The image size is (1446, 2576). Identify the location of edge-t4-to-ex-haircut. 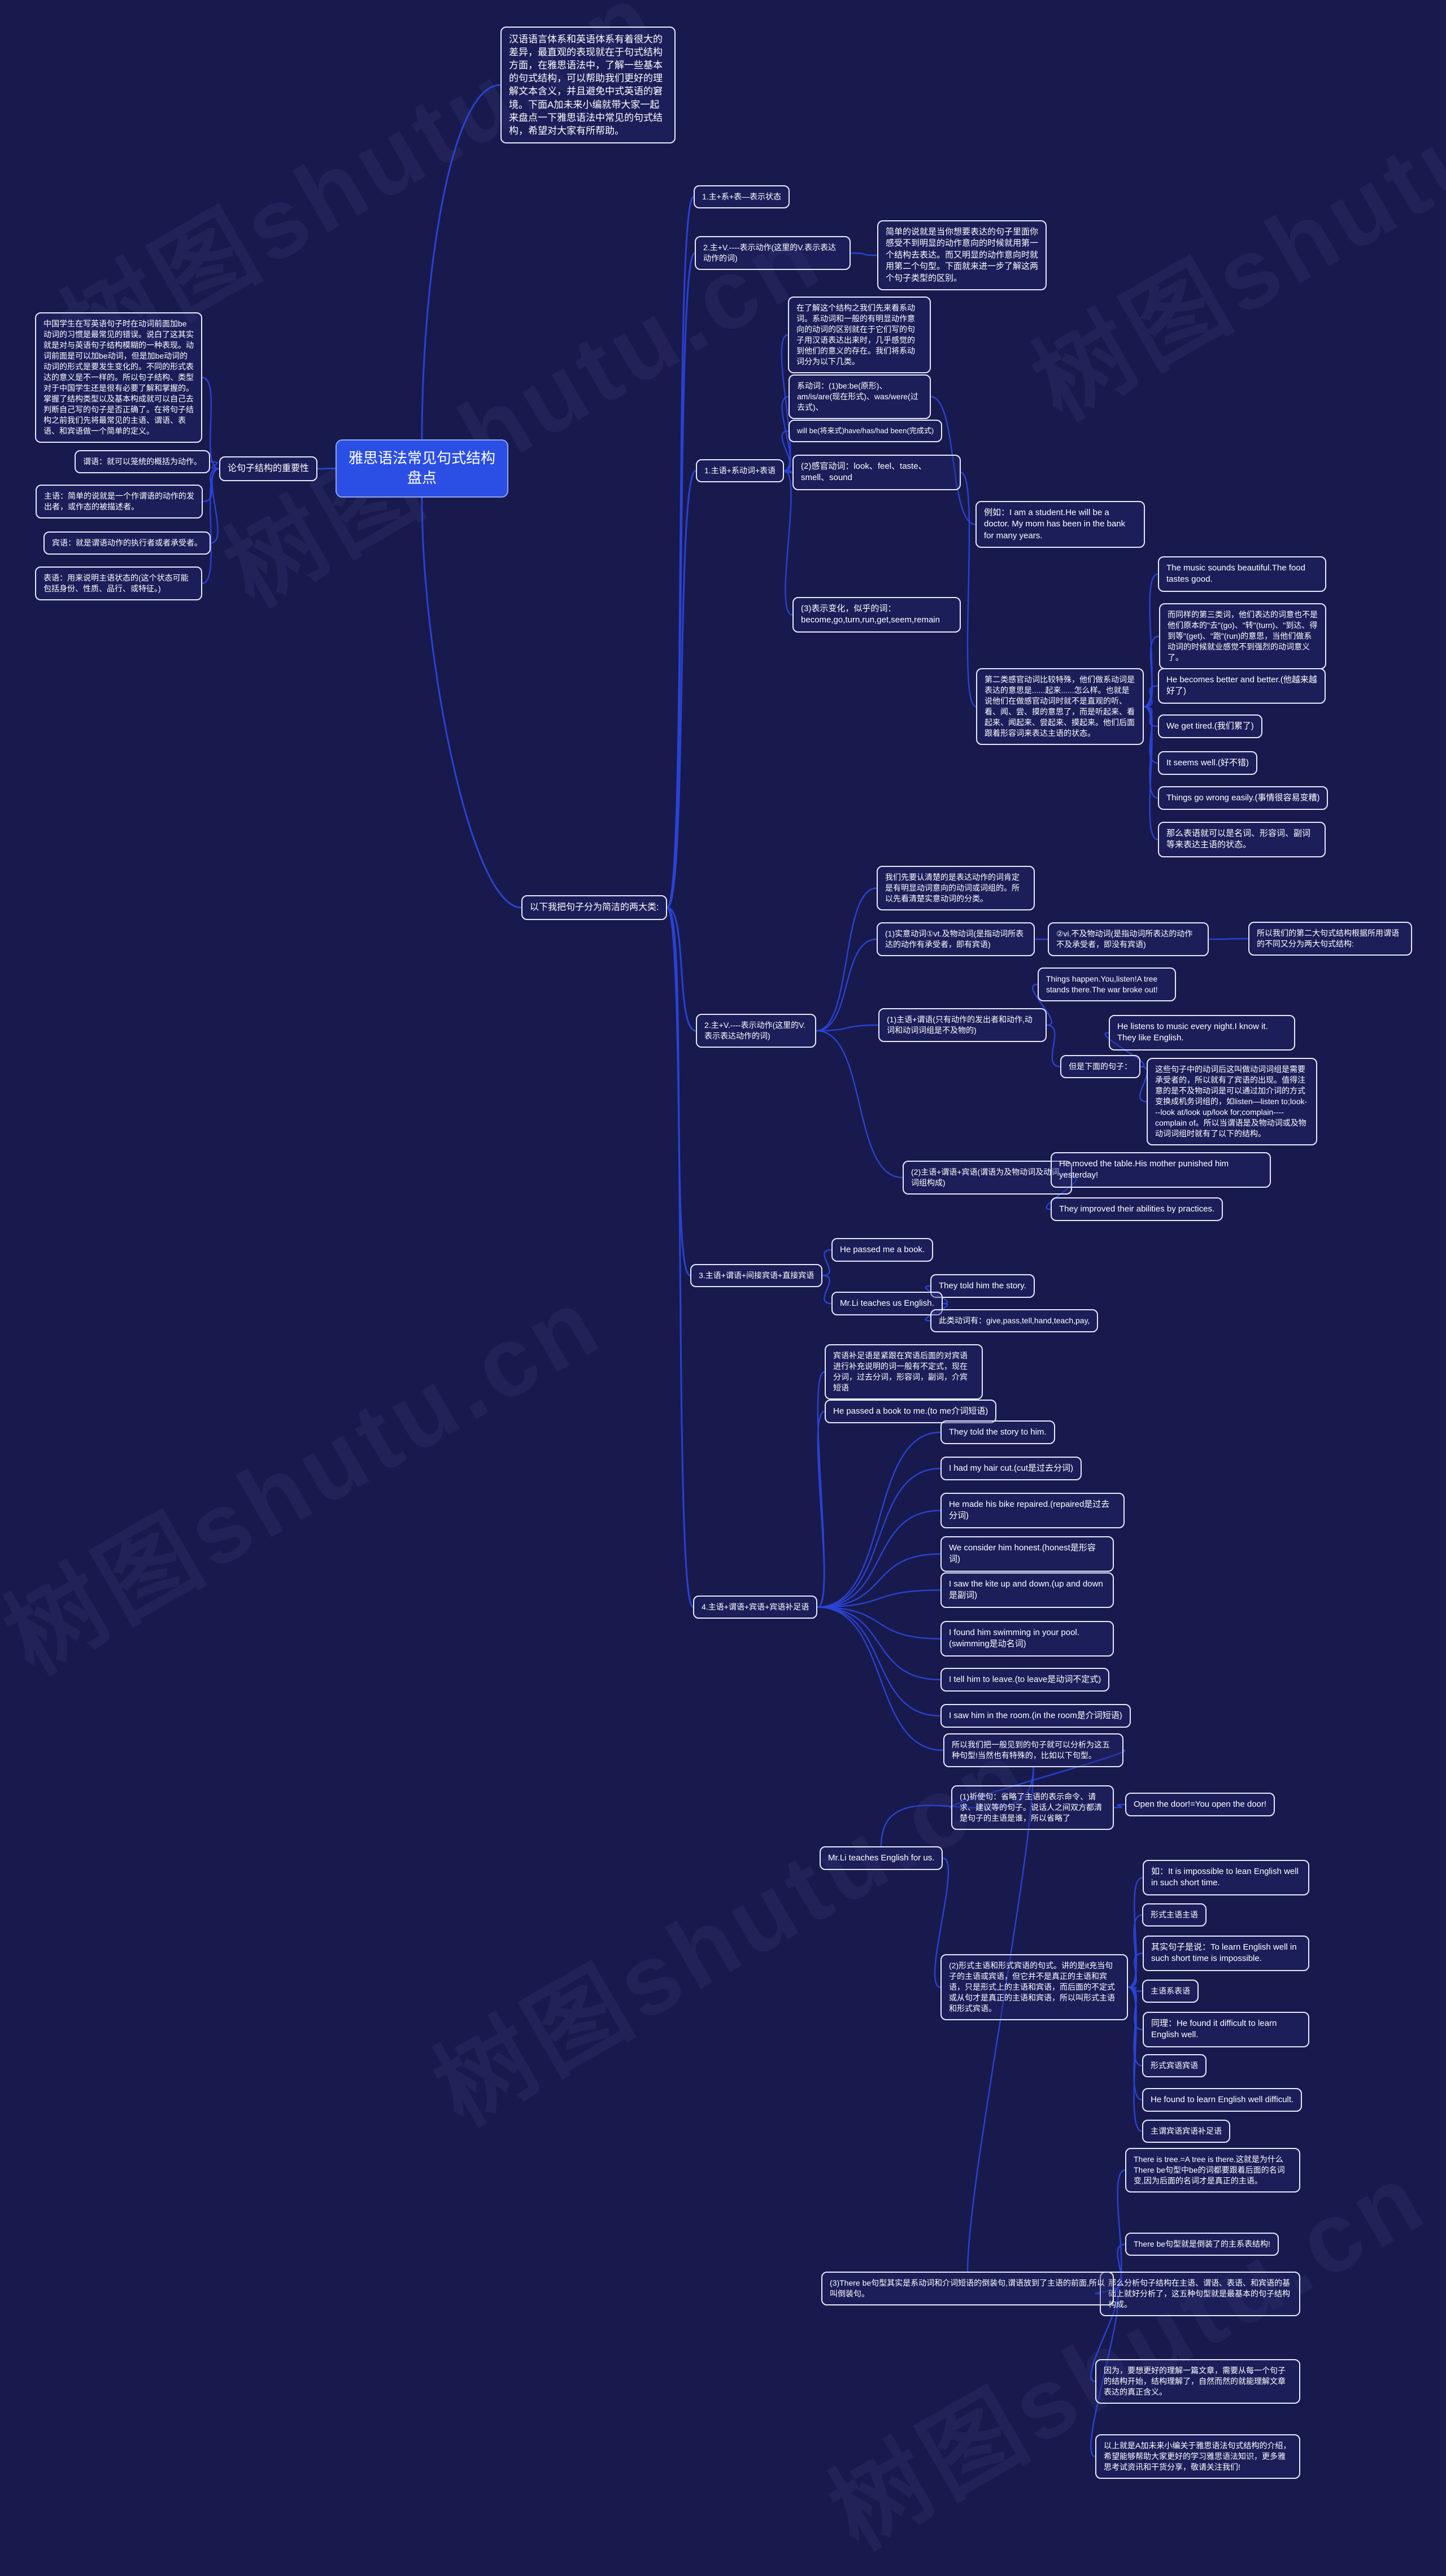
(879, 1537).